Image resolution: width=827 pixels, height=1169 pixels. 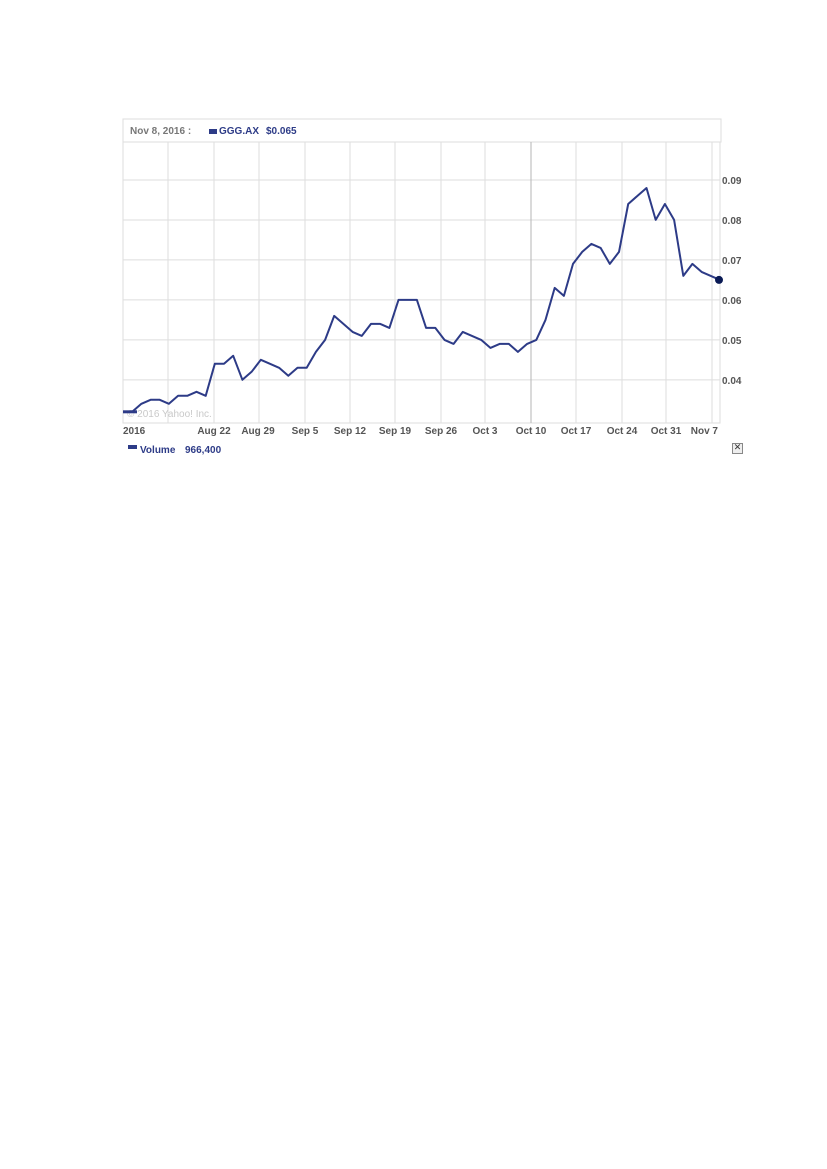 What do you see at coordinates (239, 131) in the screenshot?
I see `header-symbol: GGG.AX` at bounding box center [239, 131].